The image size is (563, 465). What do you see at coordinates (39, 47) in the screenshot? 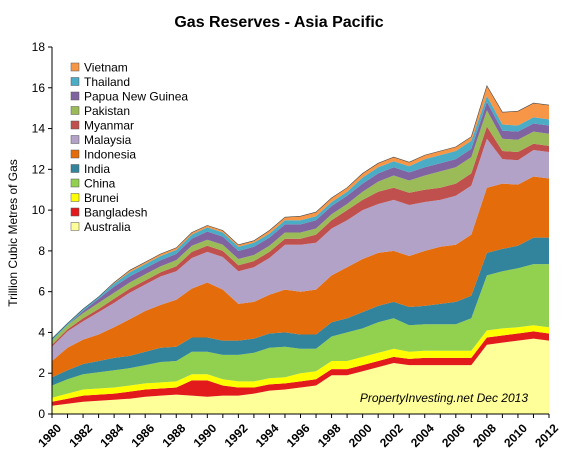
I see `y-tick-label: 18` at bounding box center [39, 47].